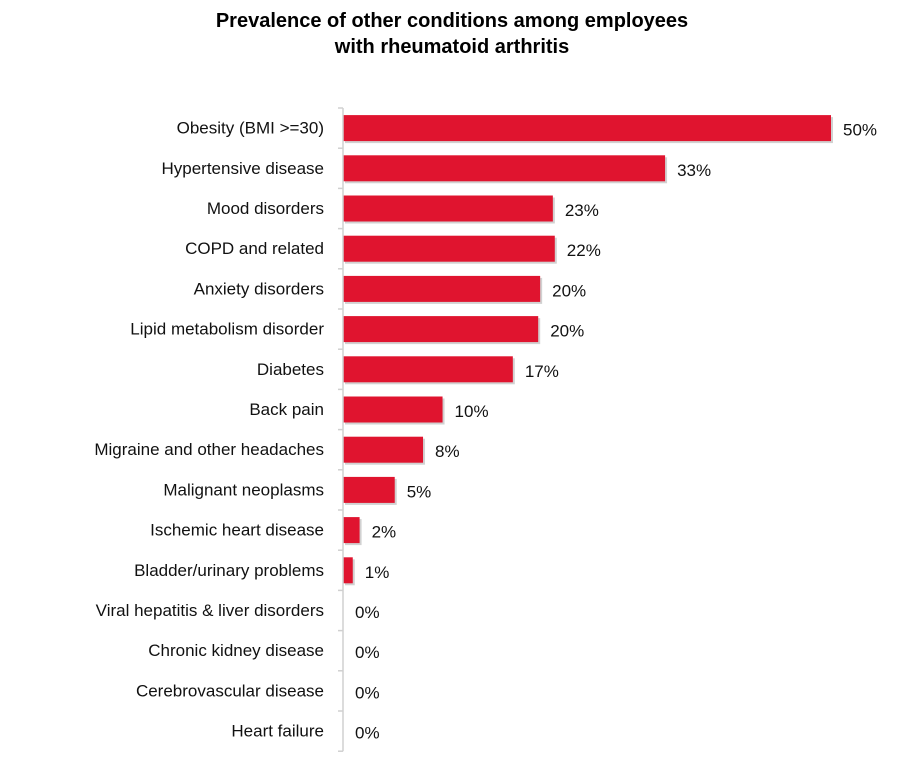 Image resolution: width=904 pixels, height=767 pixels. What do you see at coordinates (448, 208) in the screenshot?
I see `bar-mood-disorders` at bounding box center [448, 208].